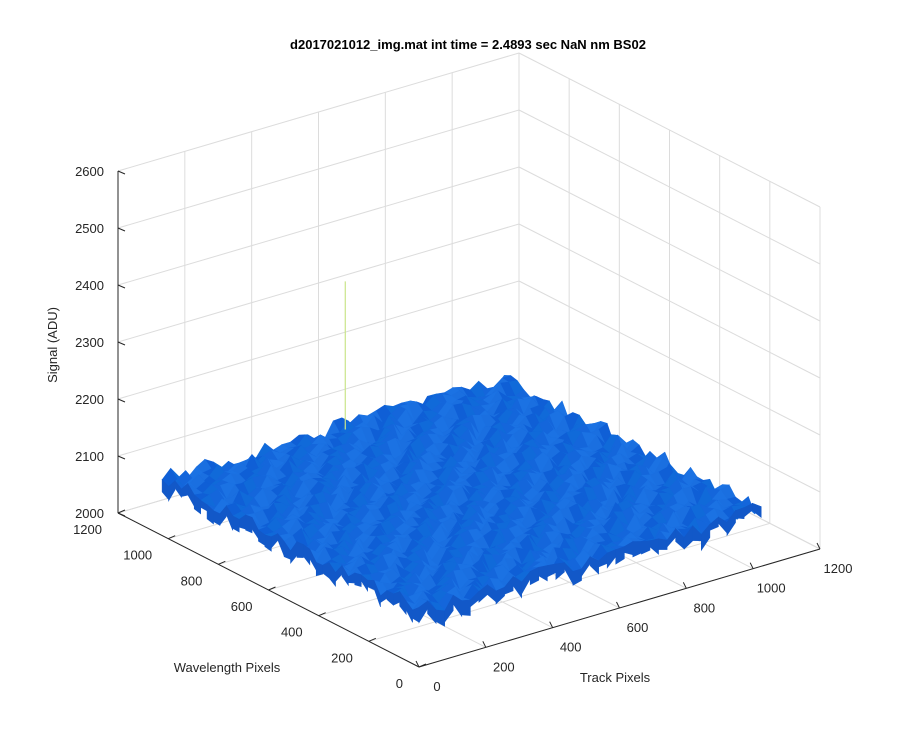 This screenshot has width=900, height=750. I want to click on y-tick-label: 1200, so click(87, 529).